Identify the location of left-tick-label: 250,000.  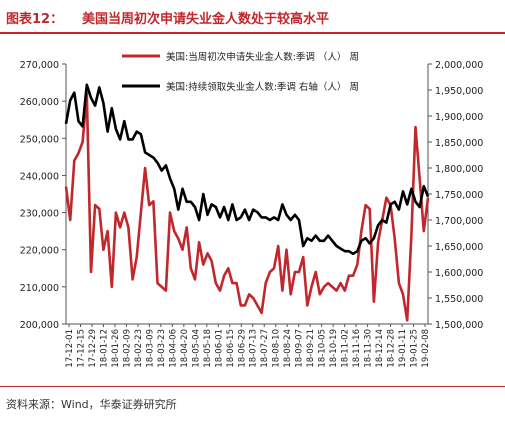
(39, 139).